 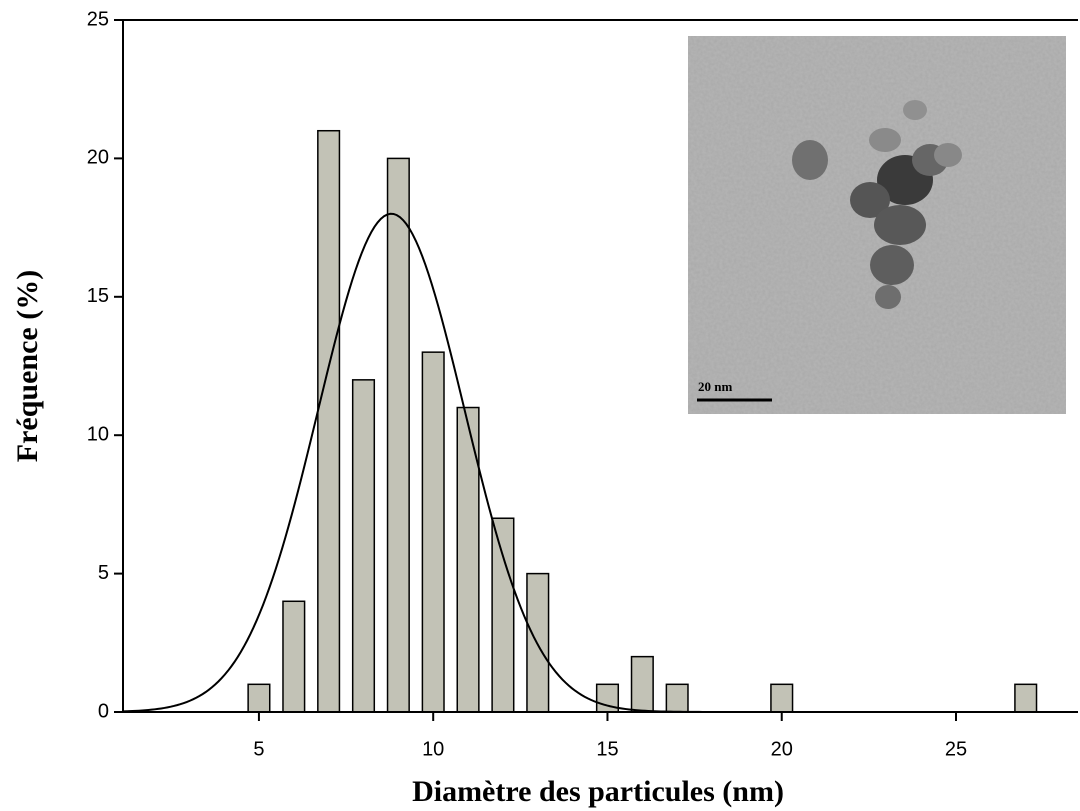 What do you see at coordinates (98, 296) in the screenshot?
I see `y-tick-label: 15` at bounding box center [98, 296].